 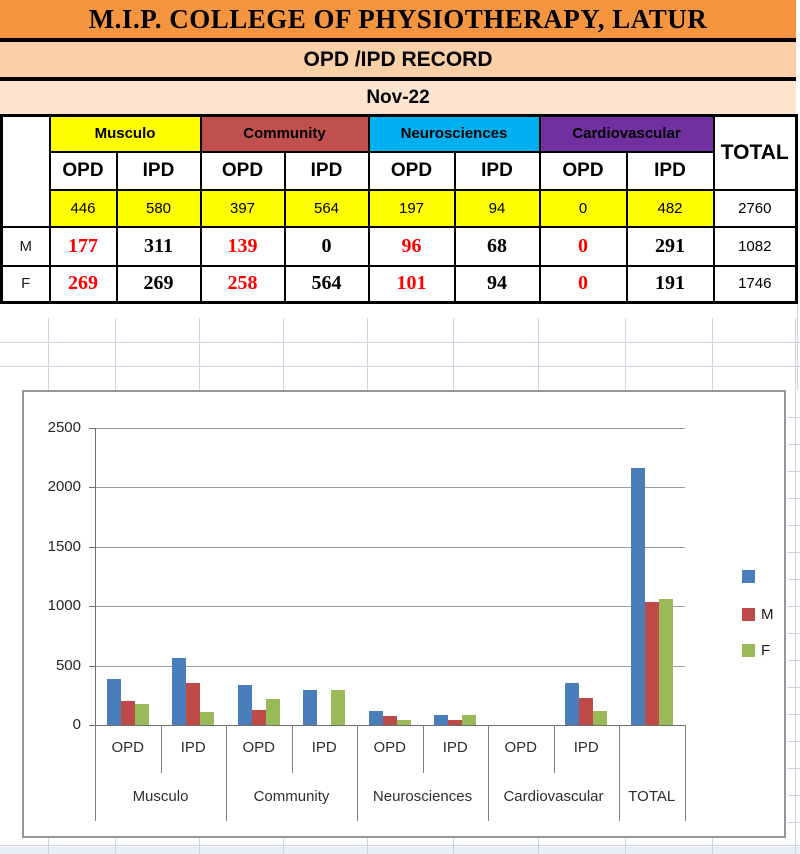 I want to click on bar-series1-cat2, so click(x=244, y=705).